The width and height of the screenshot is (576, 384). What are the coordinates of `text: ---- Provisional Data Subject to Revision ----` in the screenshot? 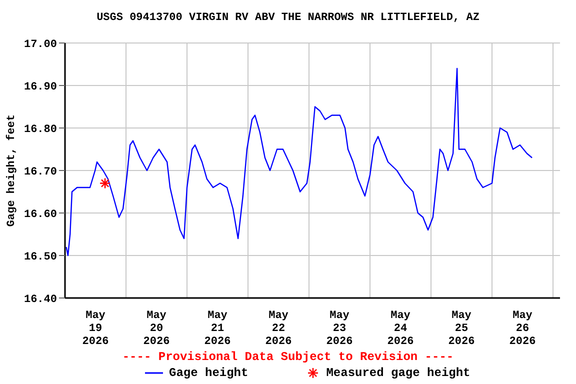 It's located at (288, 357).